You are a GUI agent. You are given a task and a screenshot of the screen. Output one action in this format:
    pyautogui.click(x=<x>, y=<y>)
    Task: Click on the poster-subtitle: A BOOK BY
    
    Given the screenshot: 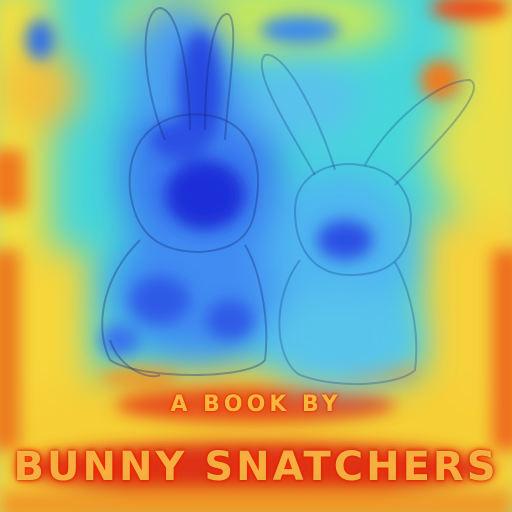 What is the action you would take?
    pyautogui.click(x=256, y=404)
    